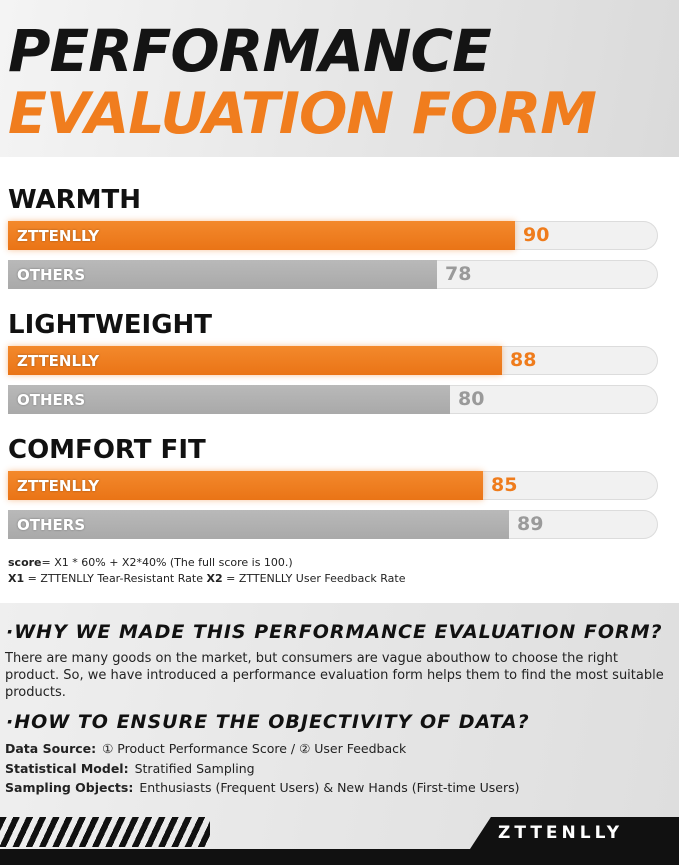 The width and height of the screenshot is (679, 865). I want to click on page-title-line-2: EVALUATION FORM, so click(302, 114).